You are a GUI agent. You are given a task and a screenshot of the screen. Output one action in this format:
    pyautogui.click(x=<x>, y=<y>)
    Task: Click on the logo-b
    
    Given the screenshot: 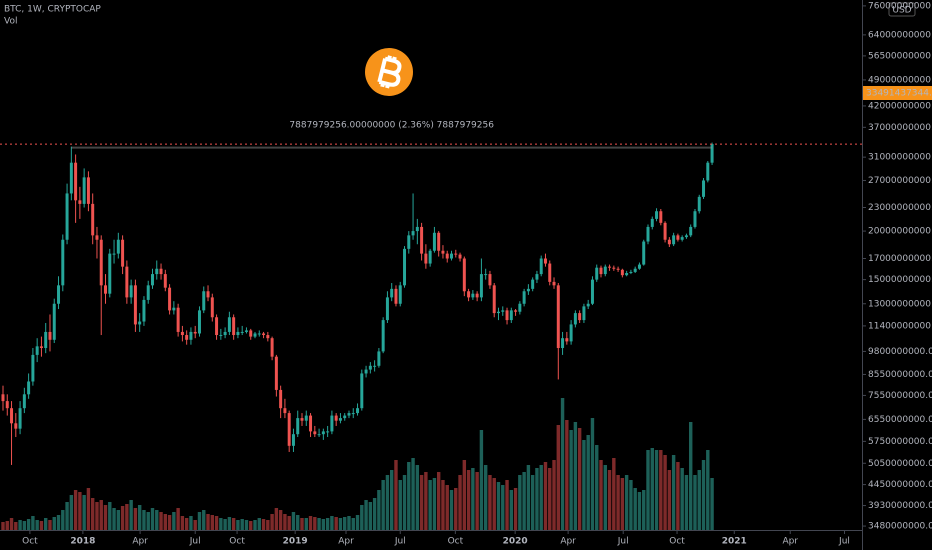 What is the action you would take?
    pyautogui.click(x=389, y=72)
    